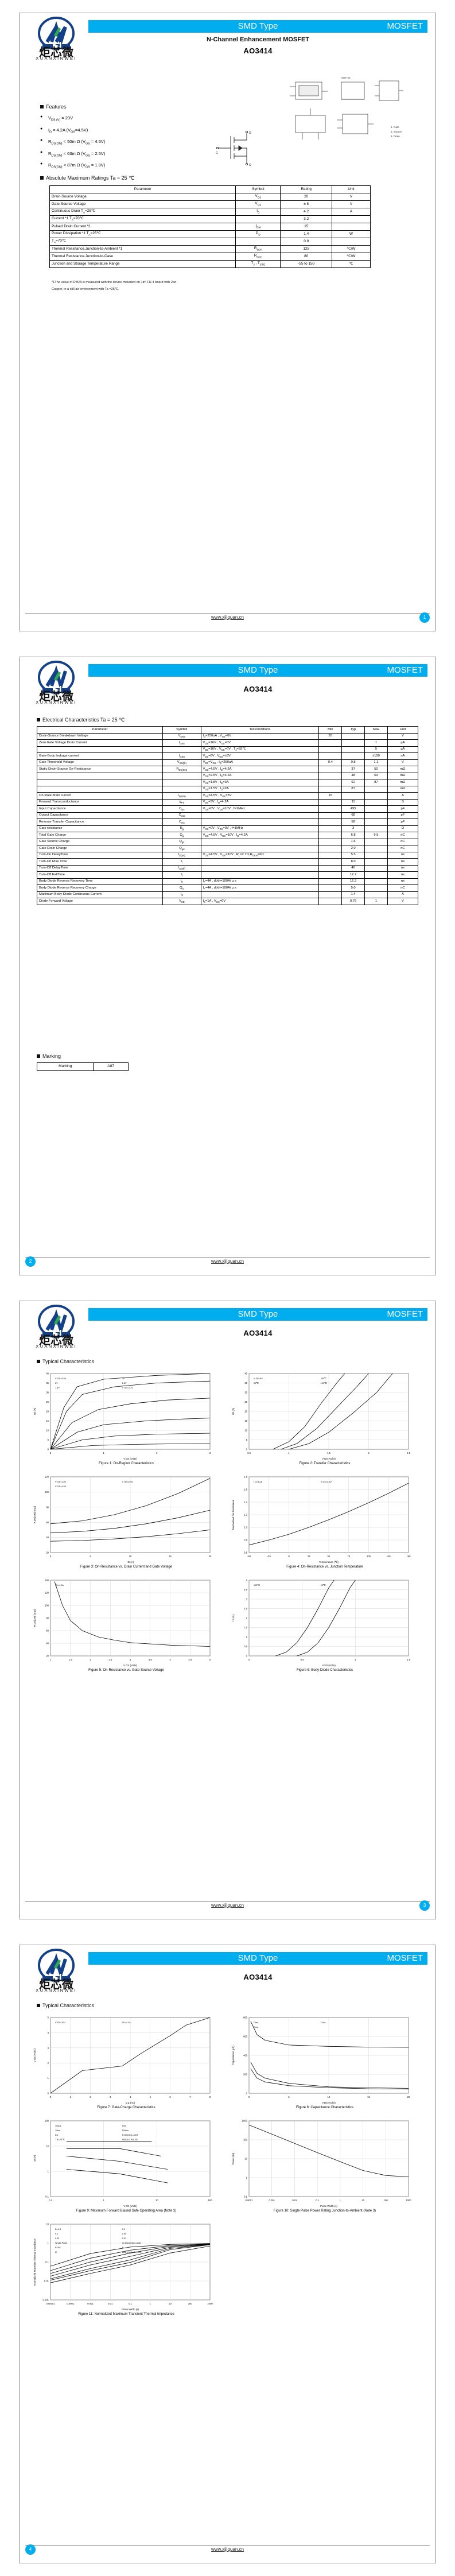  What do you see at coordinates (90, 2303) in the screenshot?
I see `svg-text: 0.001` at bounding box center [90, 2303].